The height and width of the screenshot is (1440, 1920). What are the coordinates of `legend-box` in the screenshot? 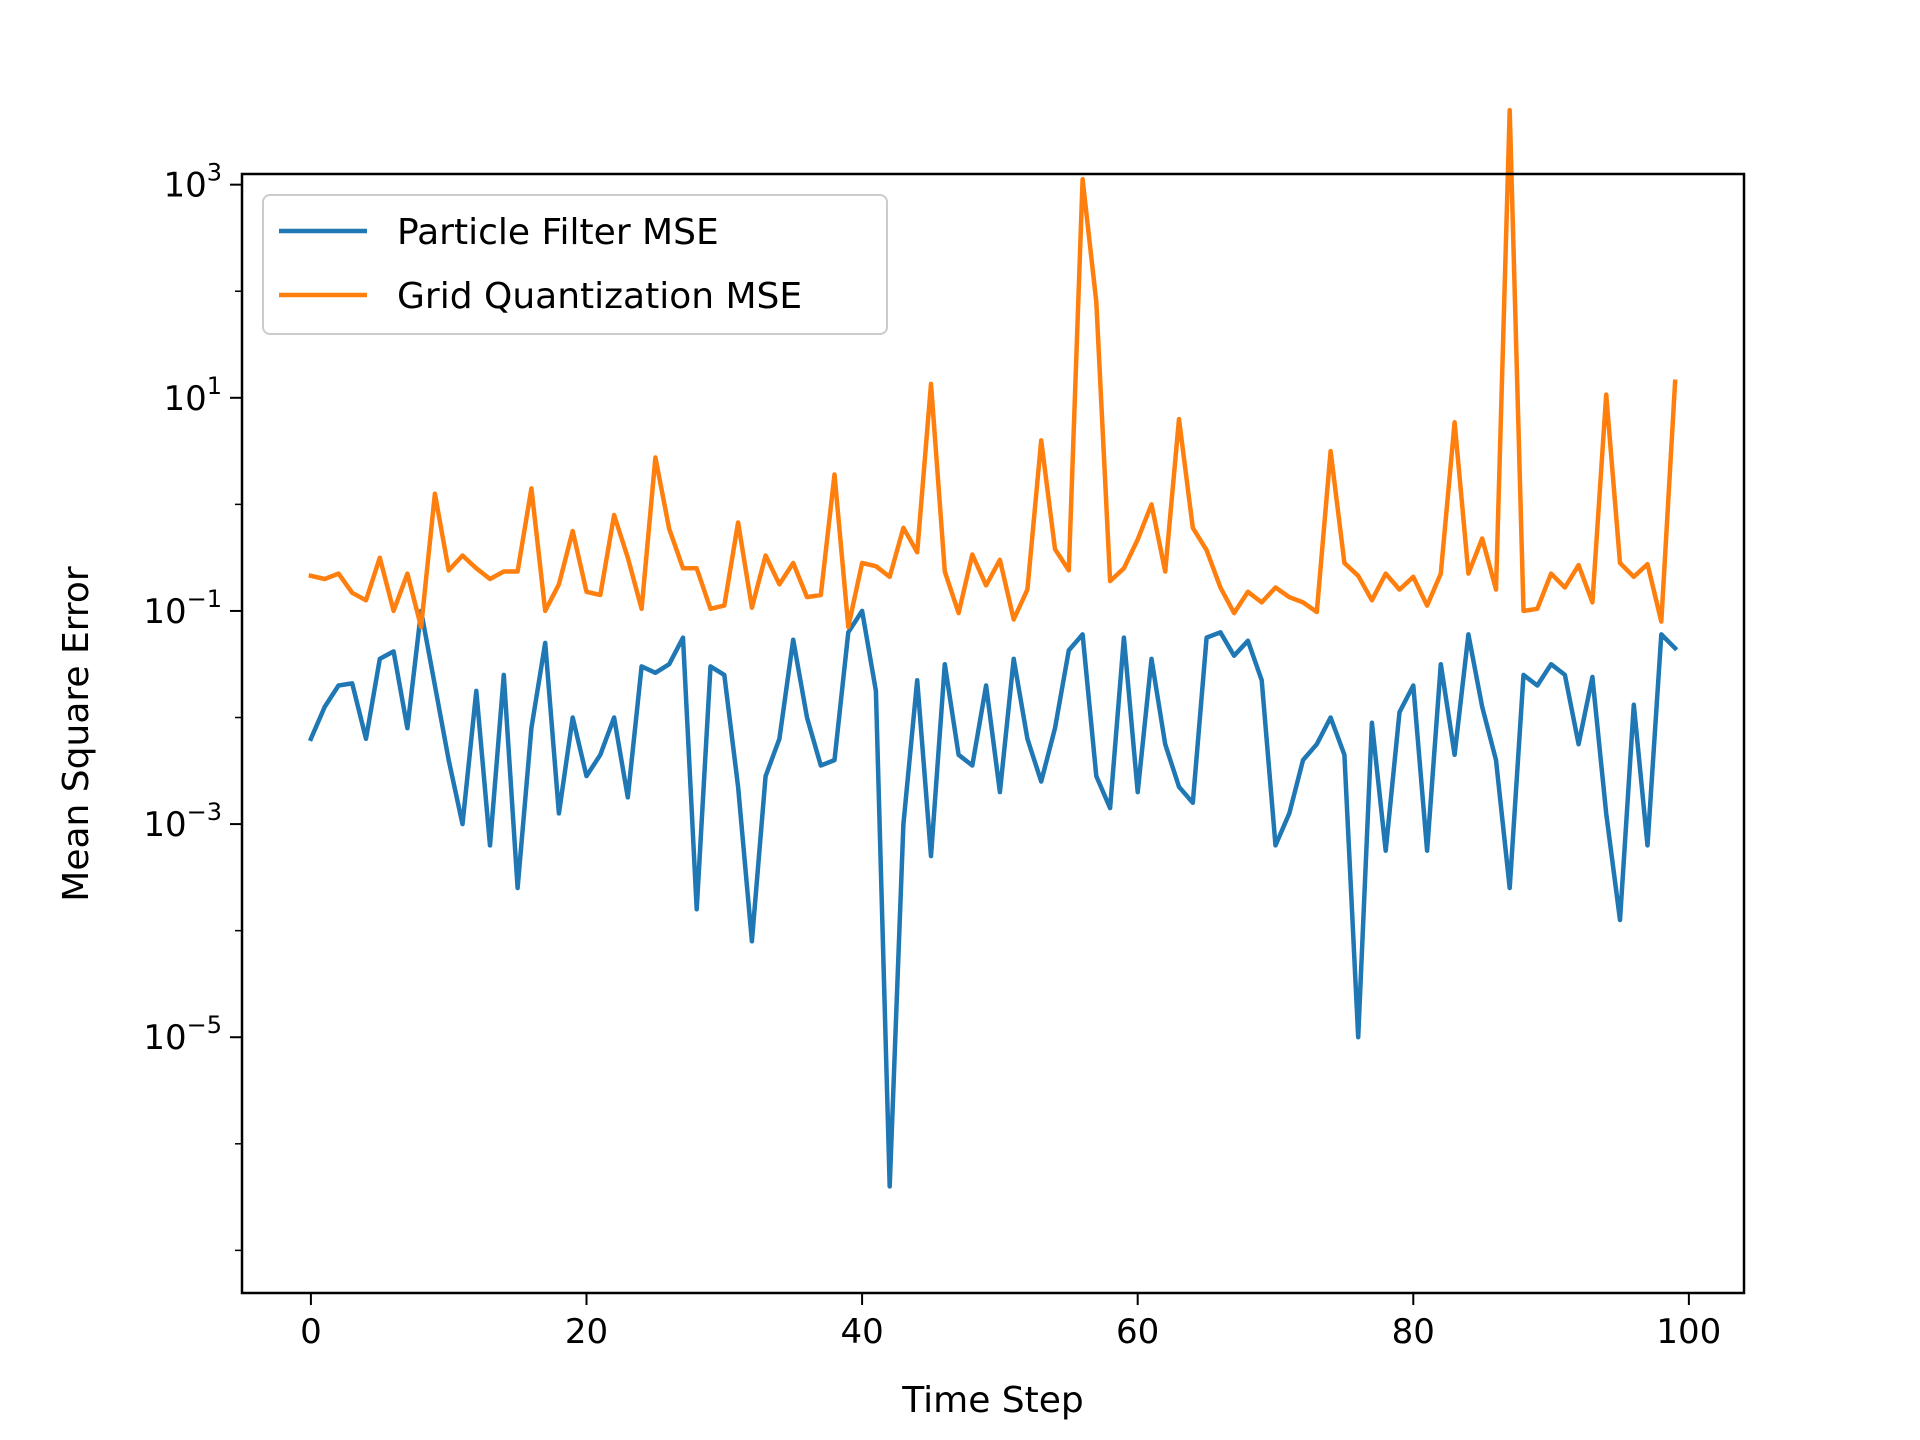 It's located at (575, 264).